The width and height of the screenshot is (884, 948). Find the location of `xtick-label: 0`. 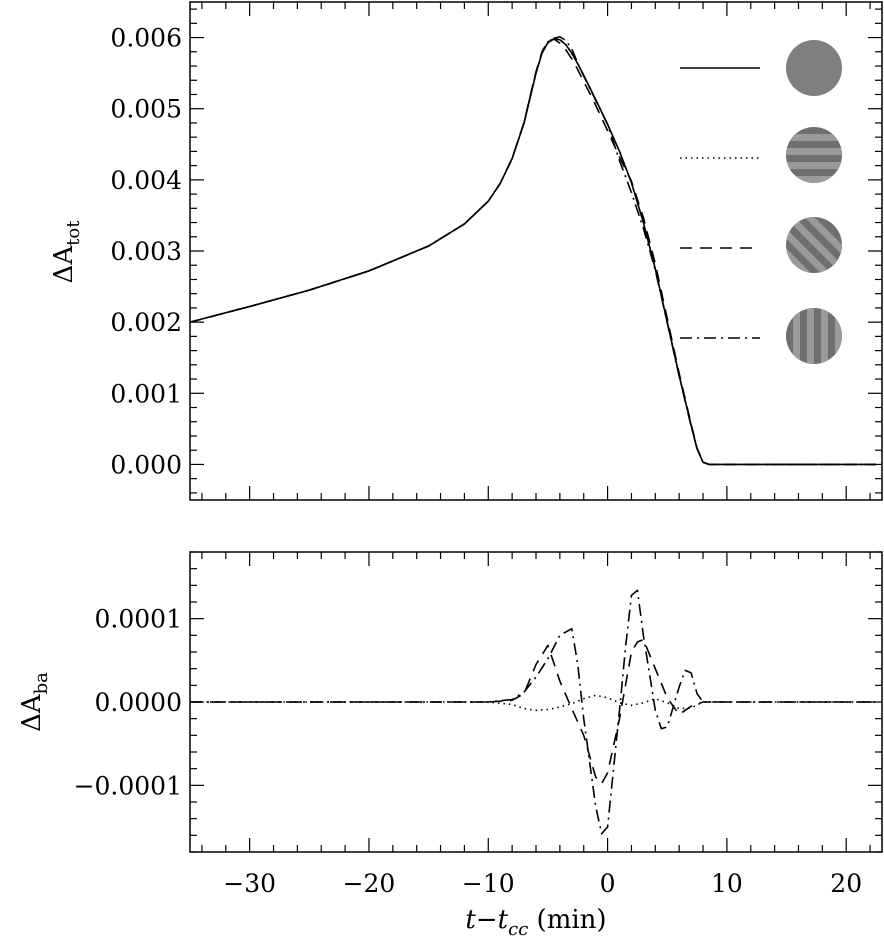

xtick-label: 0 is located at coordinates (608, 883).